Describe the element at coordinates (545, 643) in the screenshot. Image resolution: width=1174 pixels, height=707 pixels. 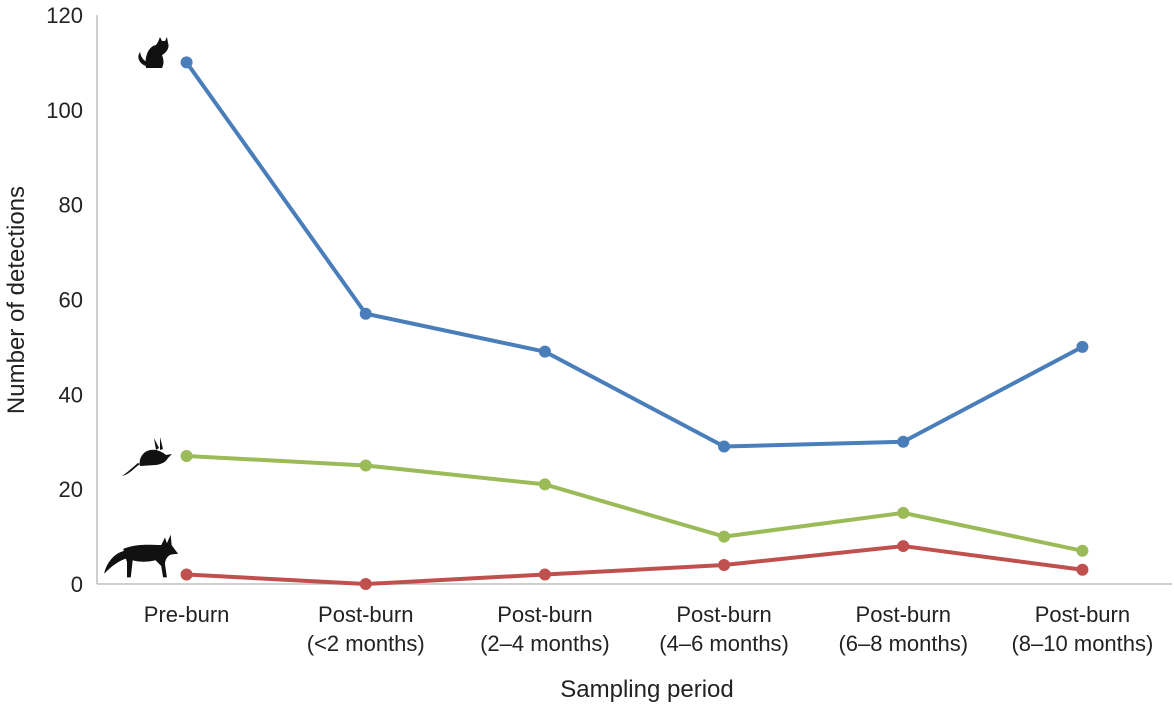
I see `x-tick-label-line: (2–4 months)` at that location.